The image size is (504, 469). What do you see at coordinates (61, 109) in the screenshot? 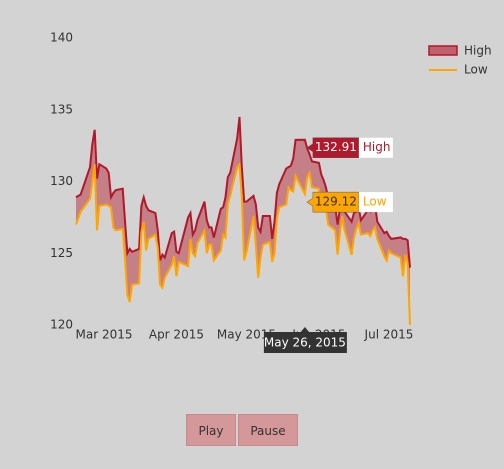
I see `y-tick-label: 135` at bounding box center [61, 109].